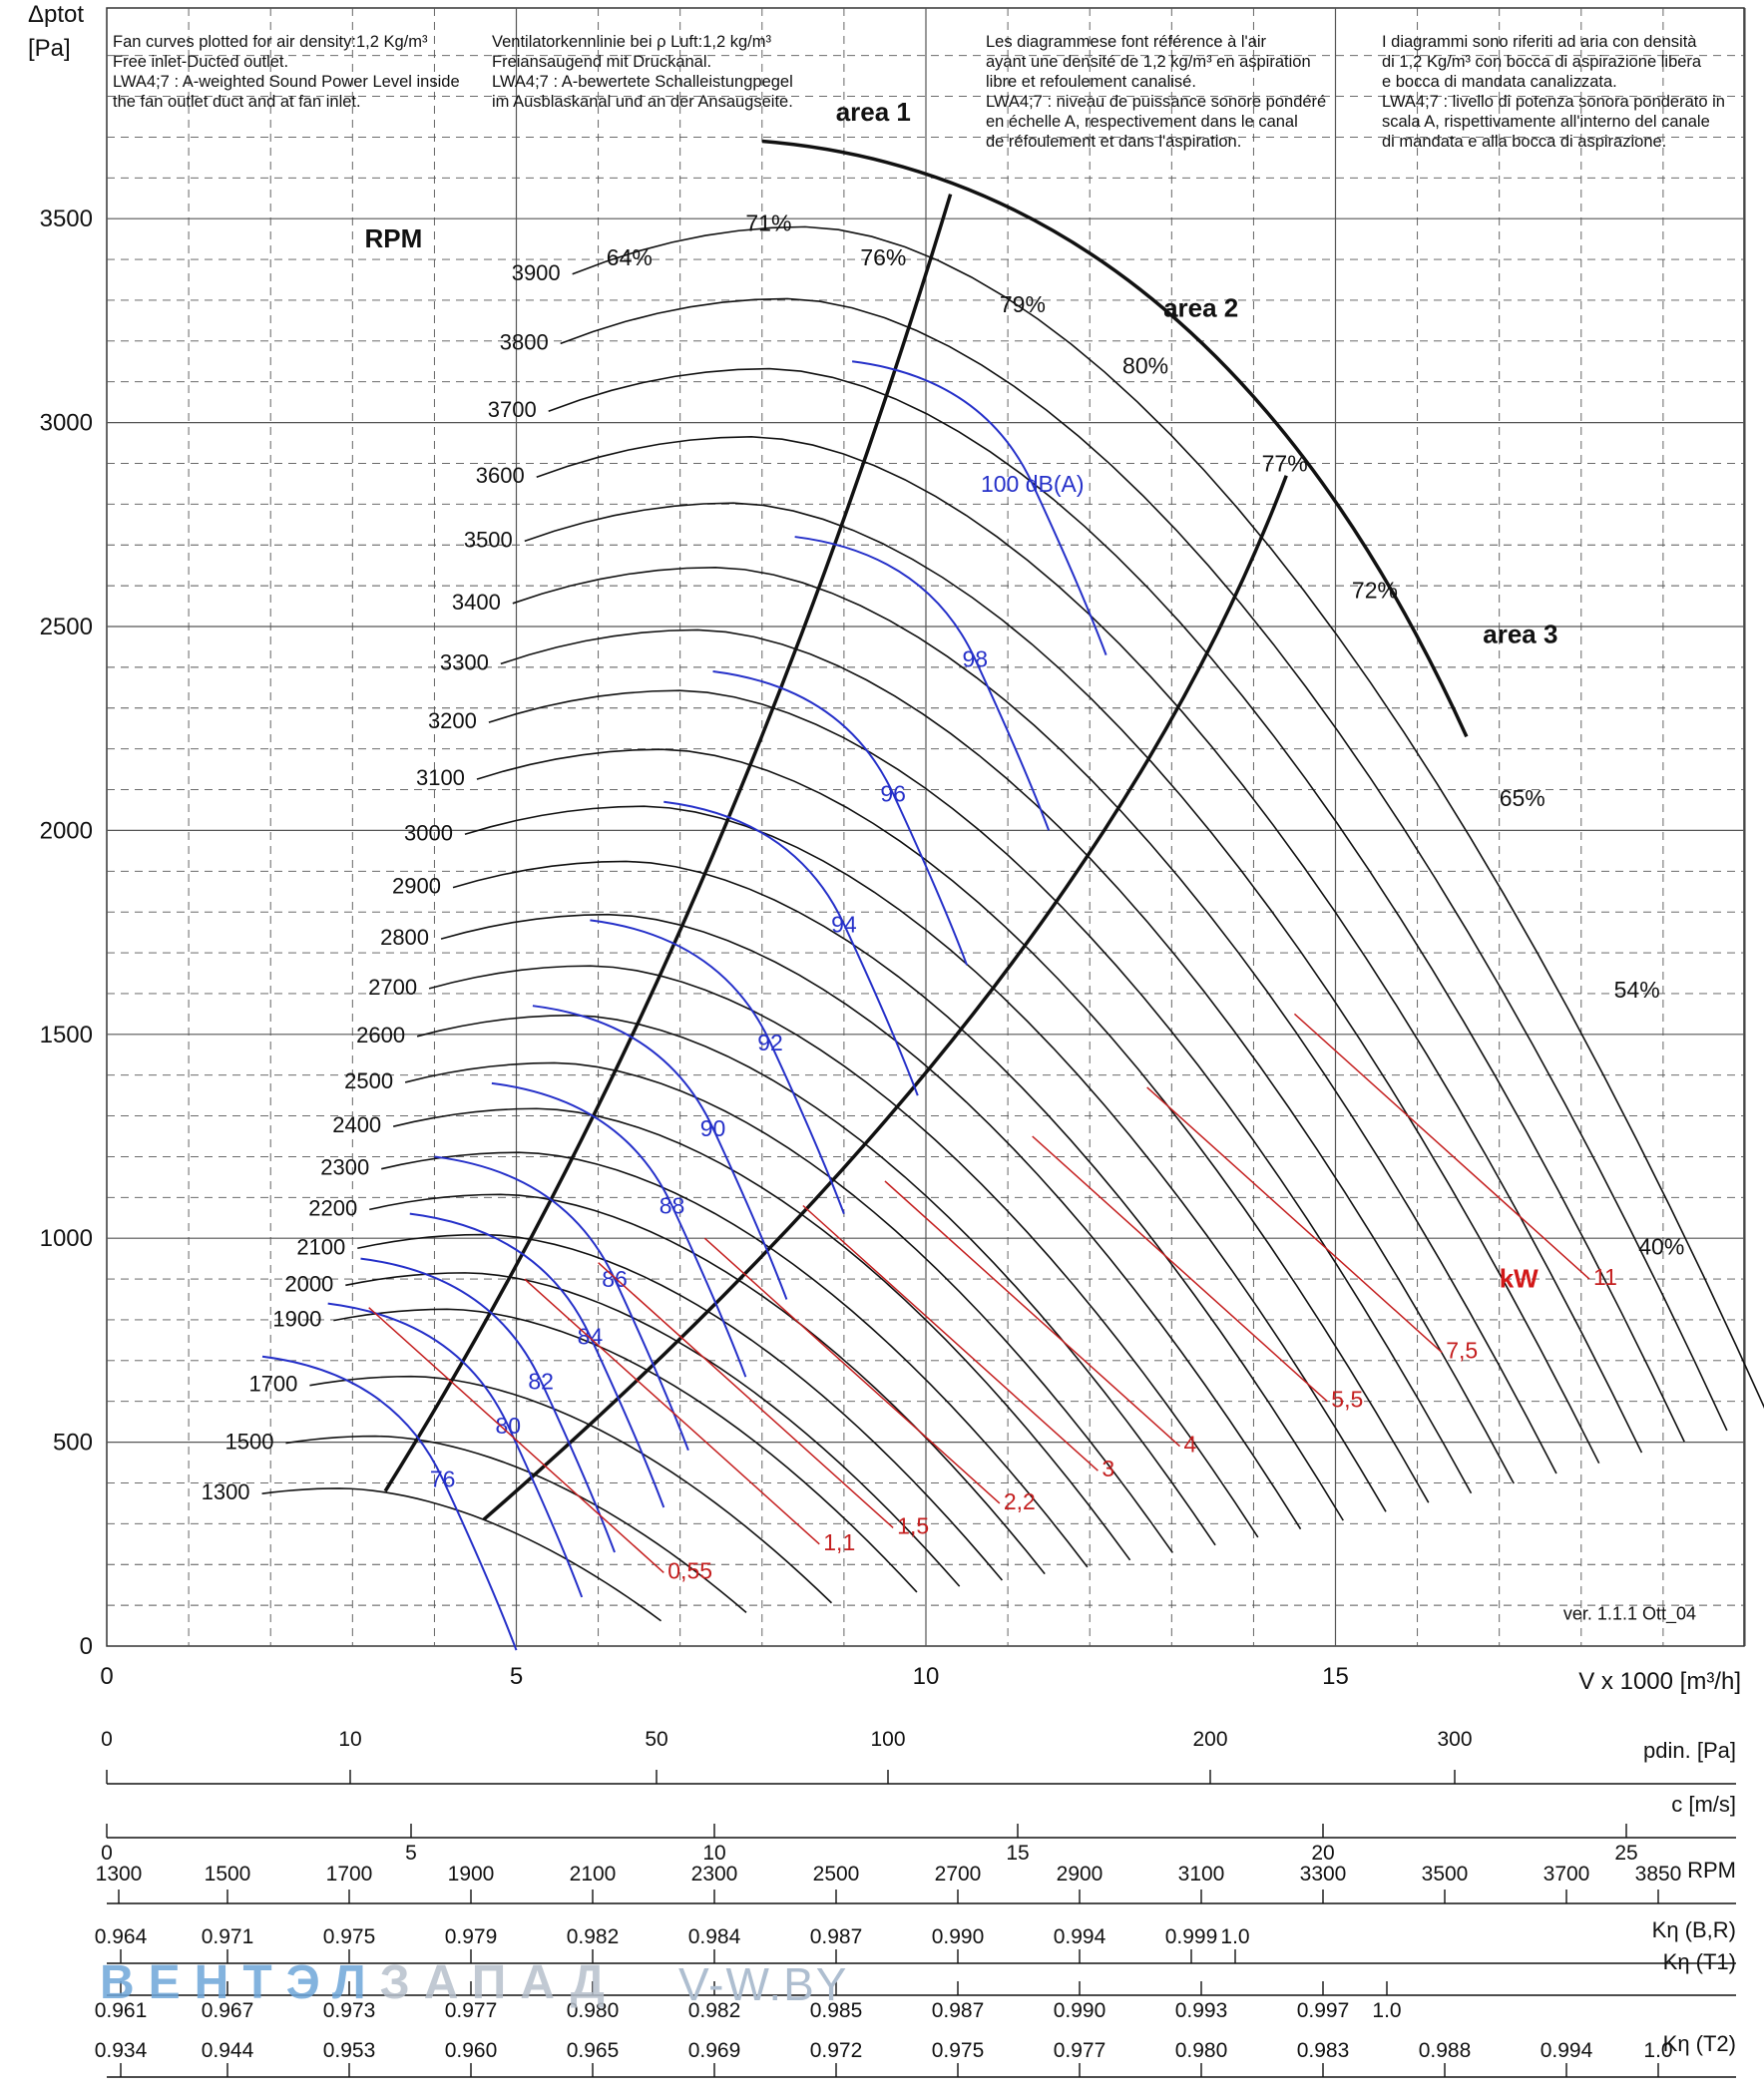 The height and width of the screenshot is (2100, 1764). What do you see at coordinates (1190, 1445) in the screenshot?
I see `power-label: 4` at bounding box center [1190, 1445].